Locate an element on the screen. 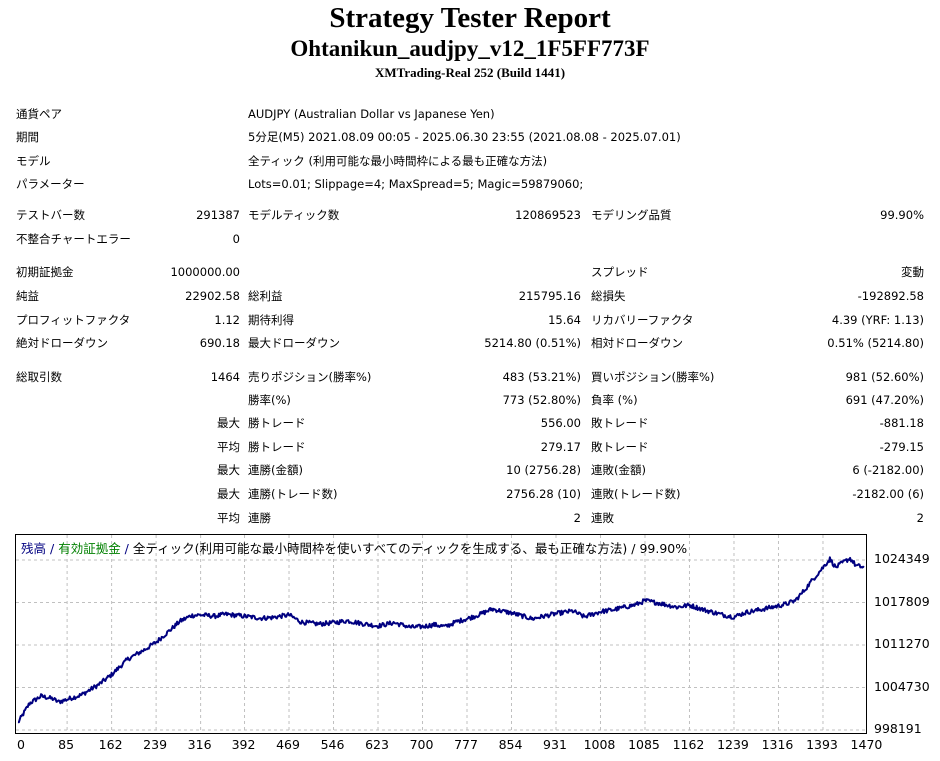 The width and height of the screenshot is (940, 761). stat-value: 4.39 (YRF: 1.13) is located at coordinates (877, 320).